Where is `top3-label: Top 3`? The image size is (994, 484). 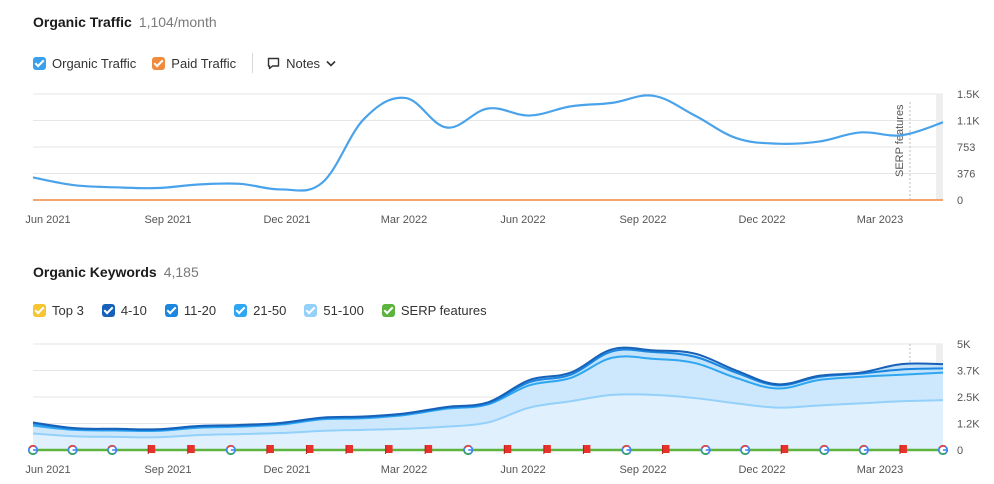 top3-label: Top 3 is located at coordinates (68, 310).